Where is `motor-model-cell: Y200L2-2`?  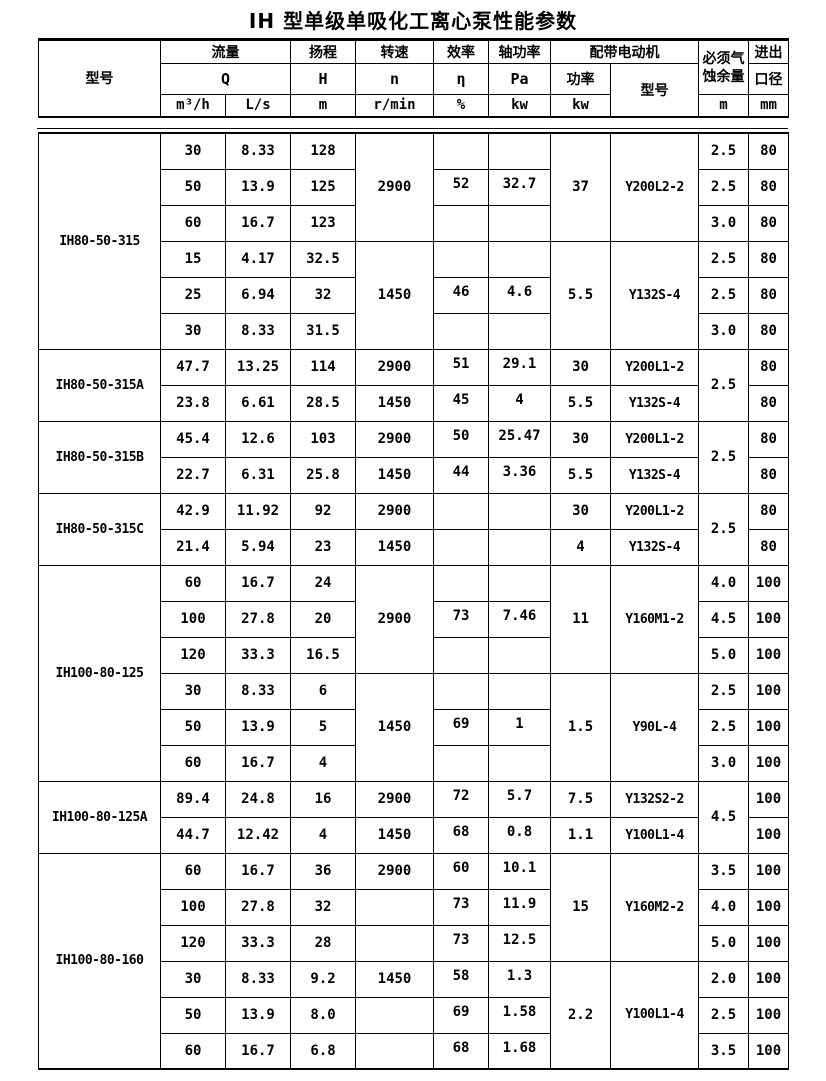 motor-model-cell: Y200L2-2 is located at coordinates (654, 187).